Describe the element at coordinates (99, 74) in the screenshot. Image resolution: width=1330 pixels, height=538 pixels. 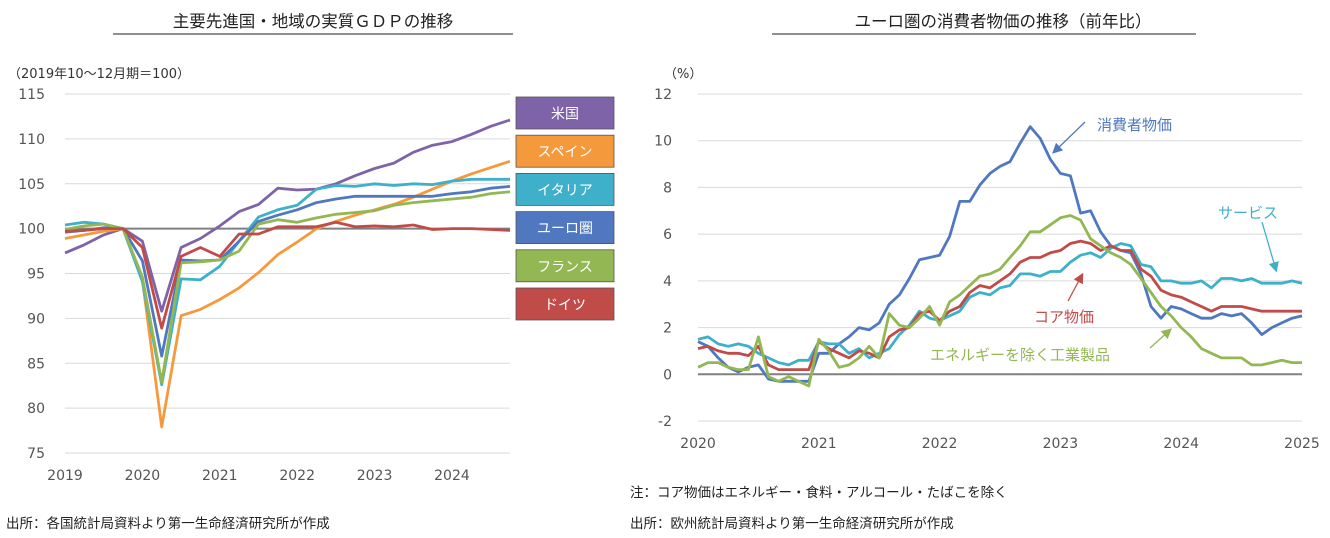
I see `gdp-unit-label: （2019年10～12月期＝100）` at that location.